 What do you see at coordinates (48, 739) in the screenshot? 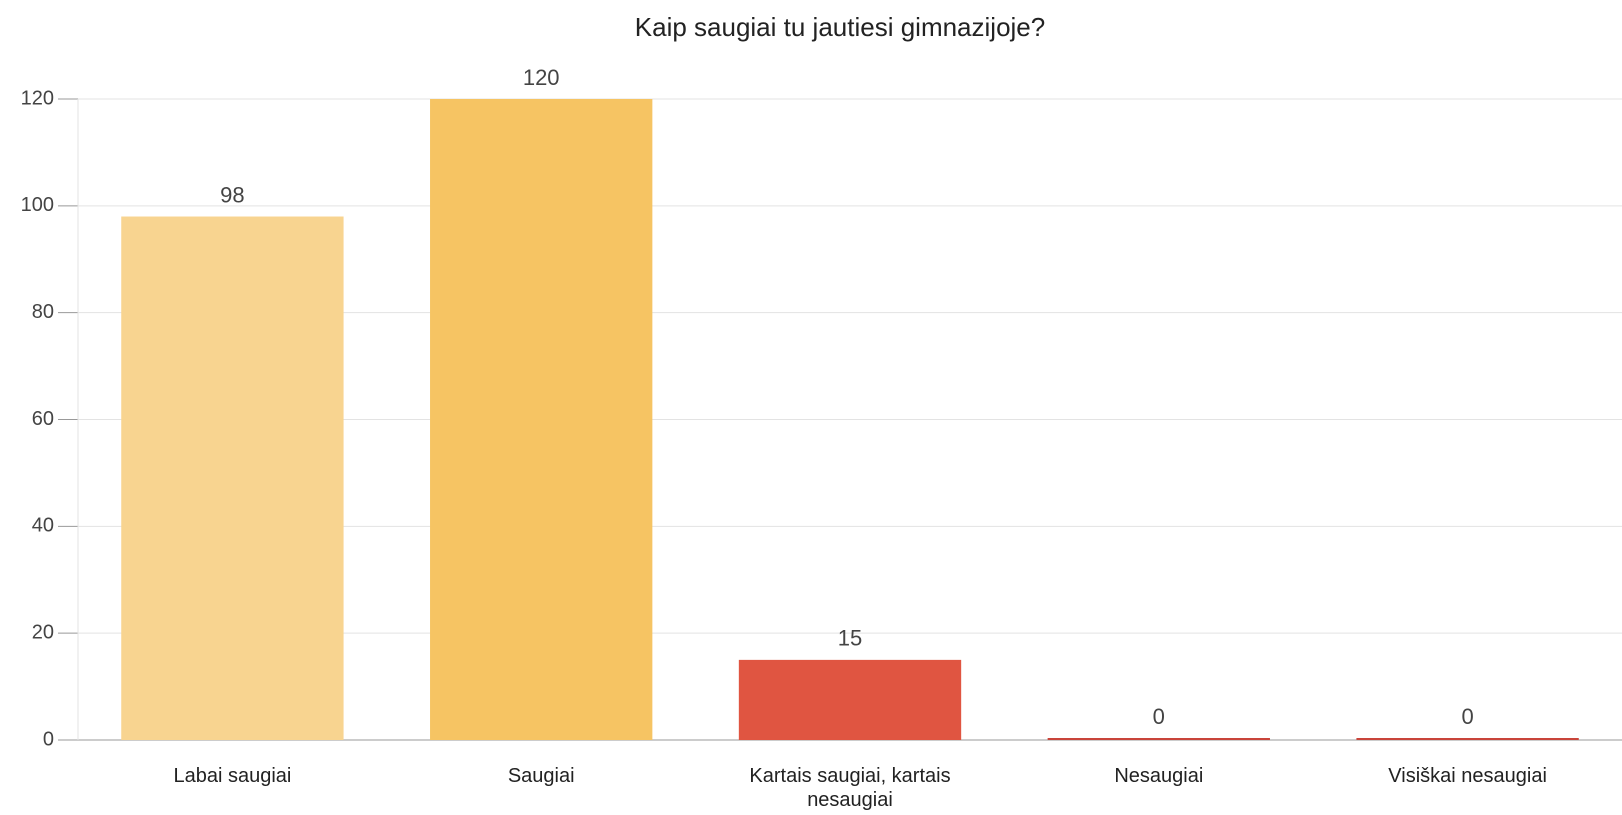
I see `y-tick-label: 0` at bounding box center [48, 739].